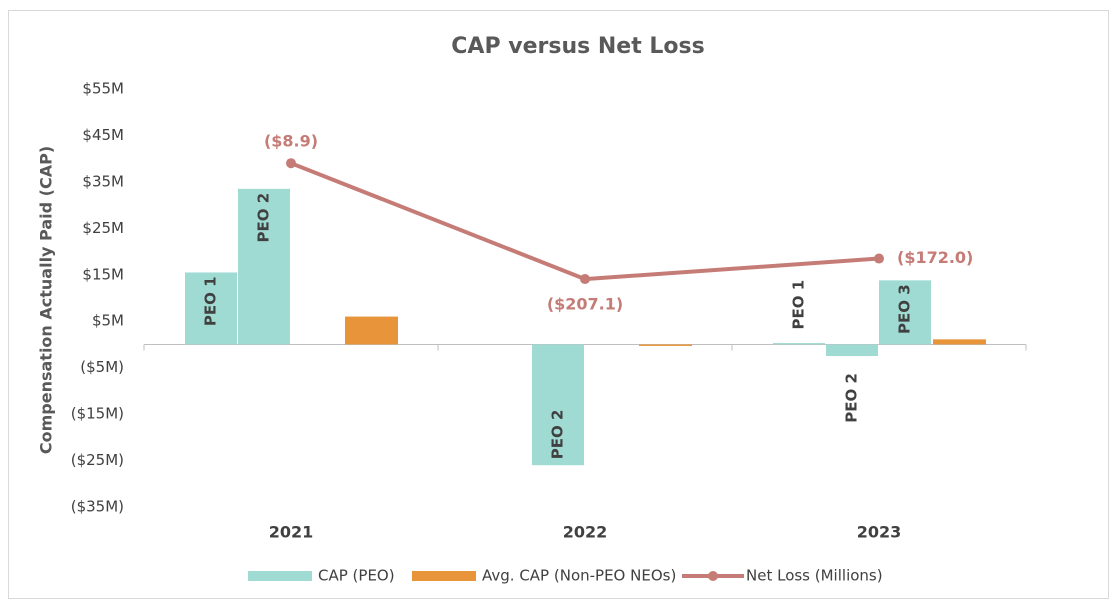  Describe the element at coordinates (935, 257) in the screenshot. I see `data-label: ($172.0)` at that location.